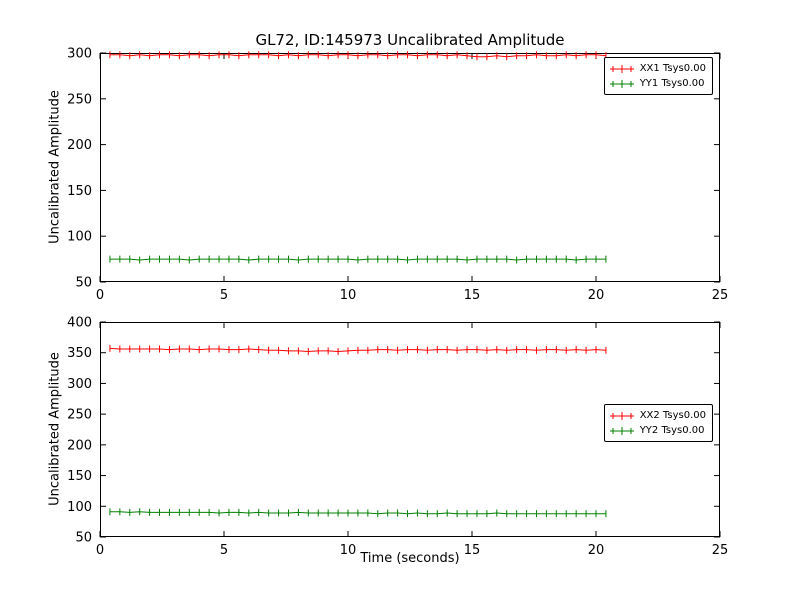 This screenshot has height=600, width=800. I want to click on yy1-series, so click(358, 259).